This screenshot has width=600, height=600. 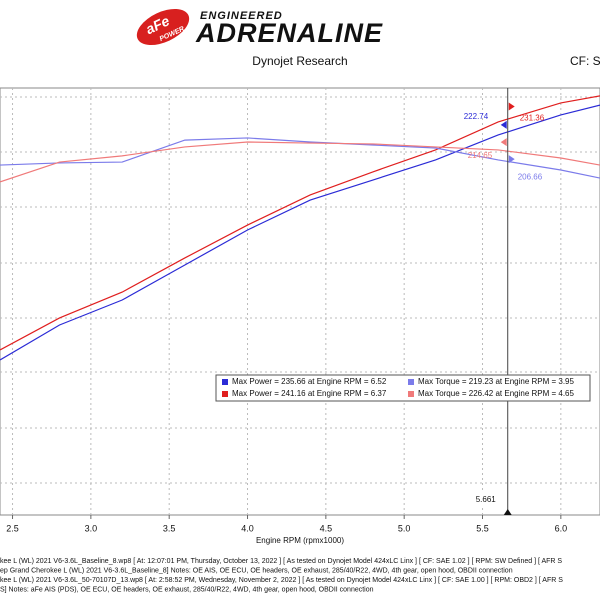 I want to click on logo-badge, so click(x=163, y=27).